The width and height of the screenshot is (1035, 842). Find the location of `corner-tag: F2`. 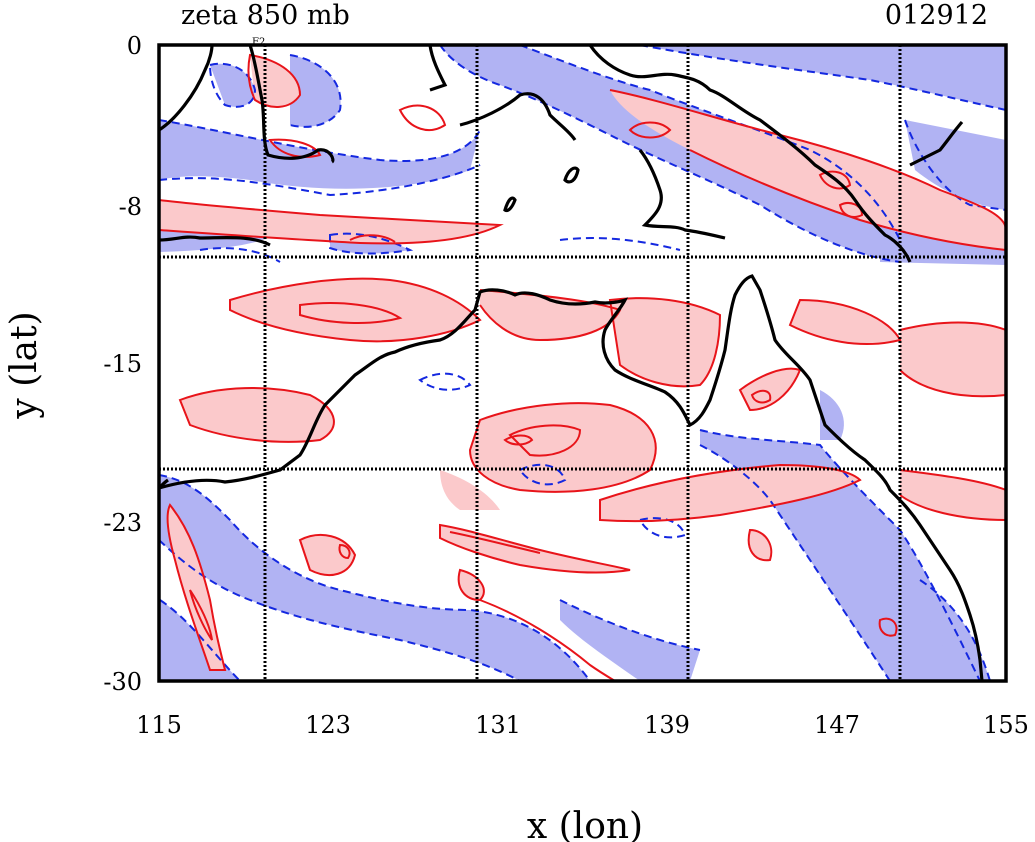

corner-tag: F2 is located at coordinates (258, 42).